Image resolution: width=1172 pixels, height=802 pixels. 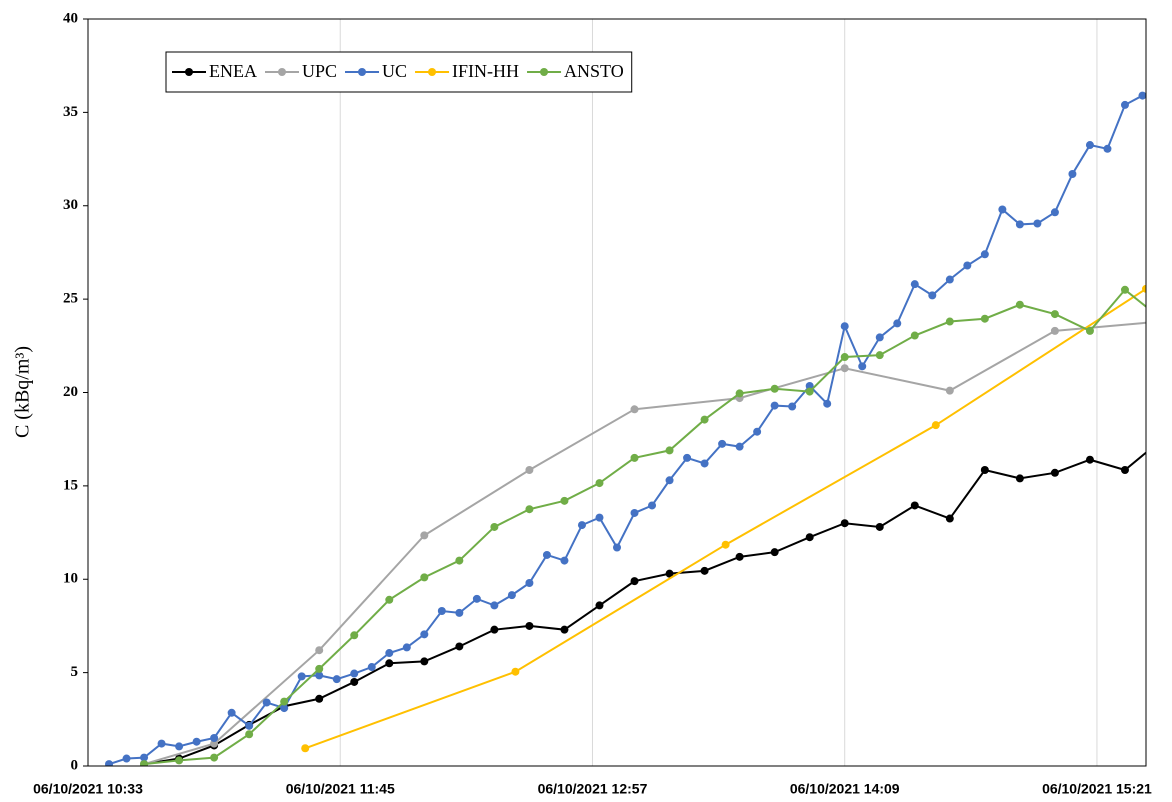 What do you see at coordinates (75, 672) in the screenshot?
I see `y-tick-label: 5` at bounding box center [75, 672].